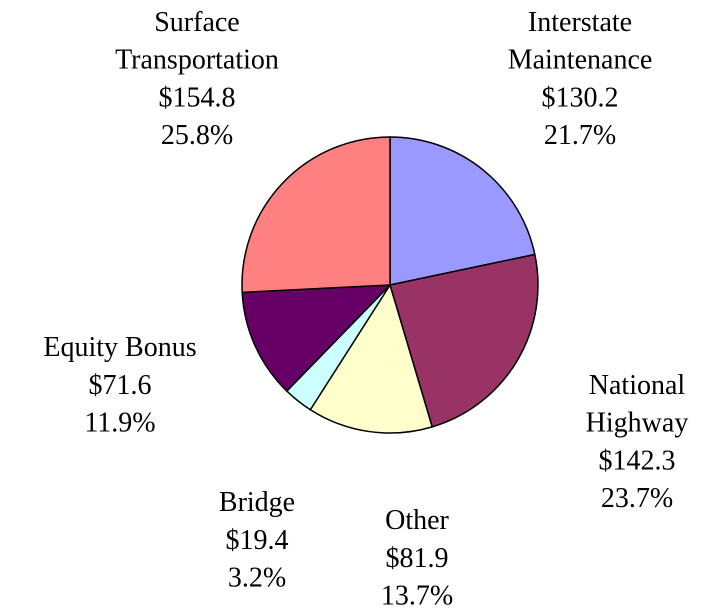 The height and width of the screenshot is (614, 724). Describe the element at coordinates (197, 97) in the screenshot. I see `value-label: $154.8` at that location.